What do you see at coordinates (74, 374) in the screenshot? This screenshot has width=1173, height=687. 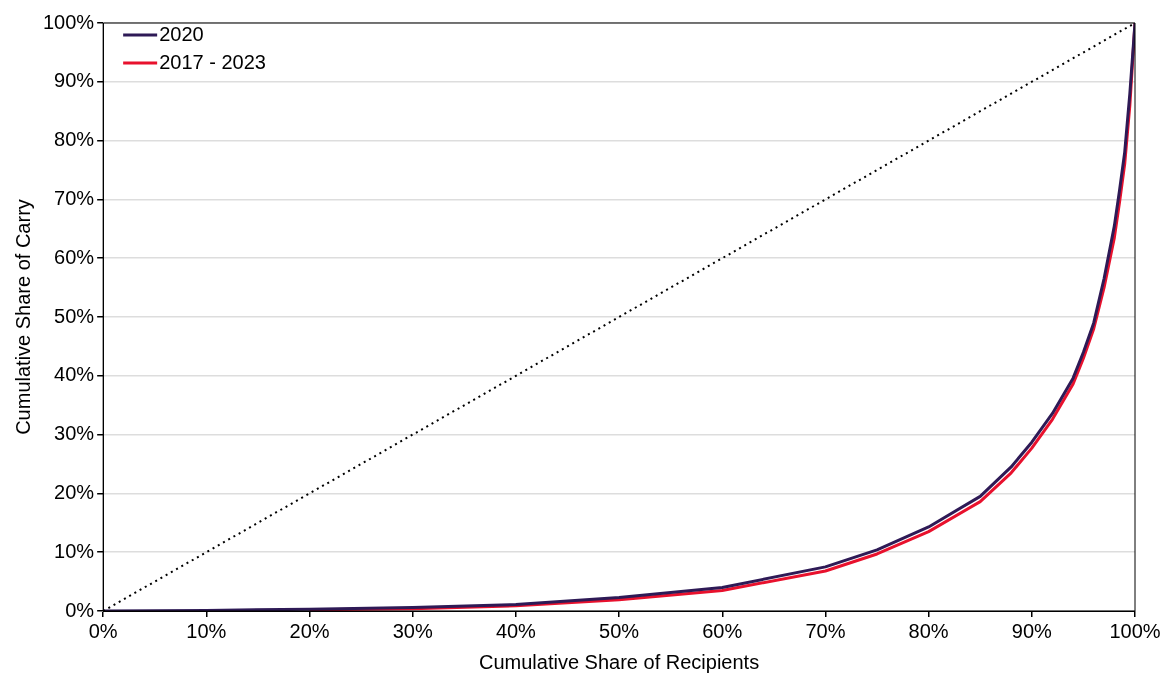 I see `y-tick-label: 40%` at bounding box center [74, 374].